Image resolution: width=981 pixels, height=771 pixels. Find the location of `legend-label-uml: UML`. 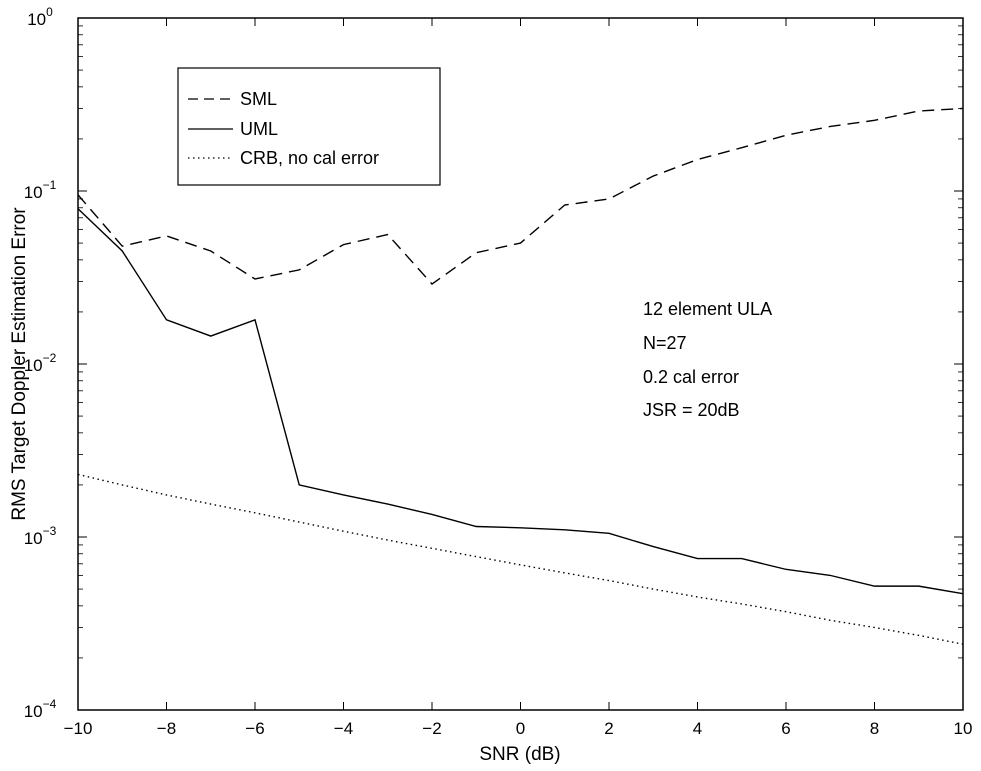

legend-label-uml: UML is located at coordinates (259, 129).